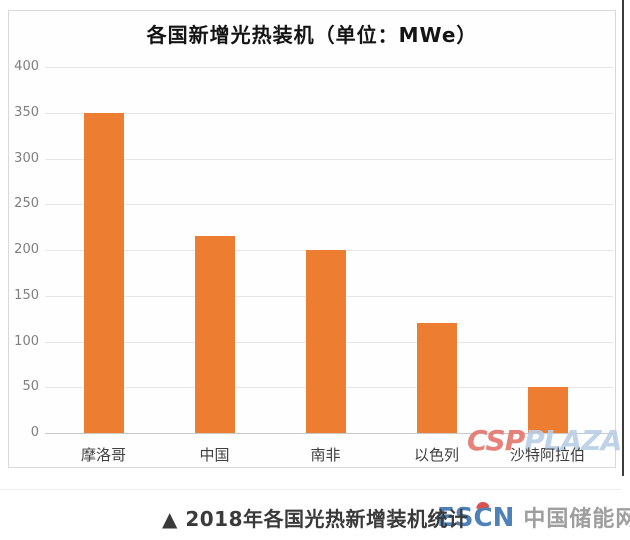 This screenshot has width=630, height=540. What do you see at coordinates (34, 432) in the screenshot?
I see `y-axis-tick-label-0: 0` at bounding box center [34, 432].